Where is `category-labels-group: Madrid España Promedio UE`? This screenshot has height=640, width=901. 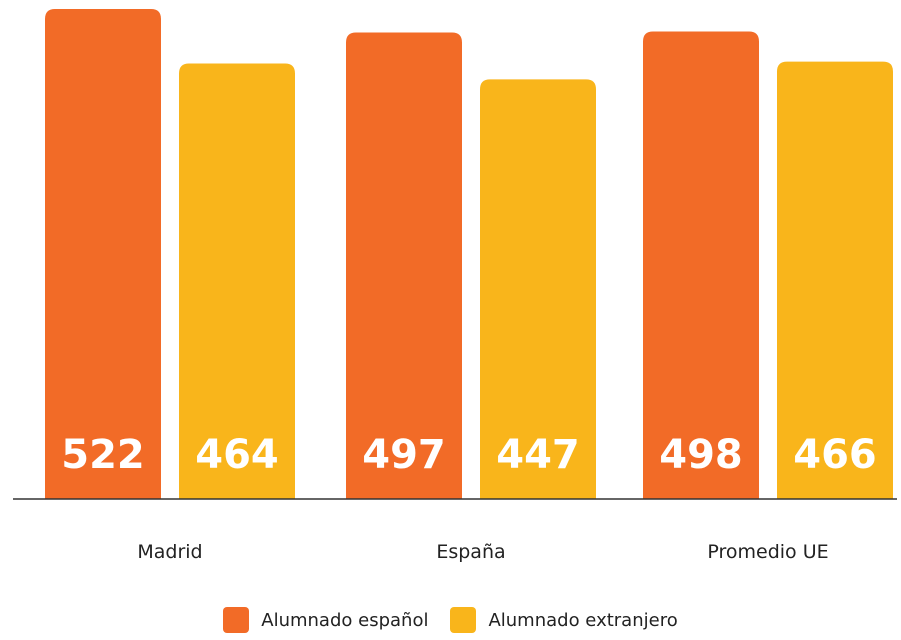
category-labels-group: Madrid España Promedio UE is located at coordinates (482, 552).